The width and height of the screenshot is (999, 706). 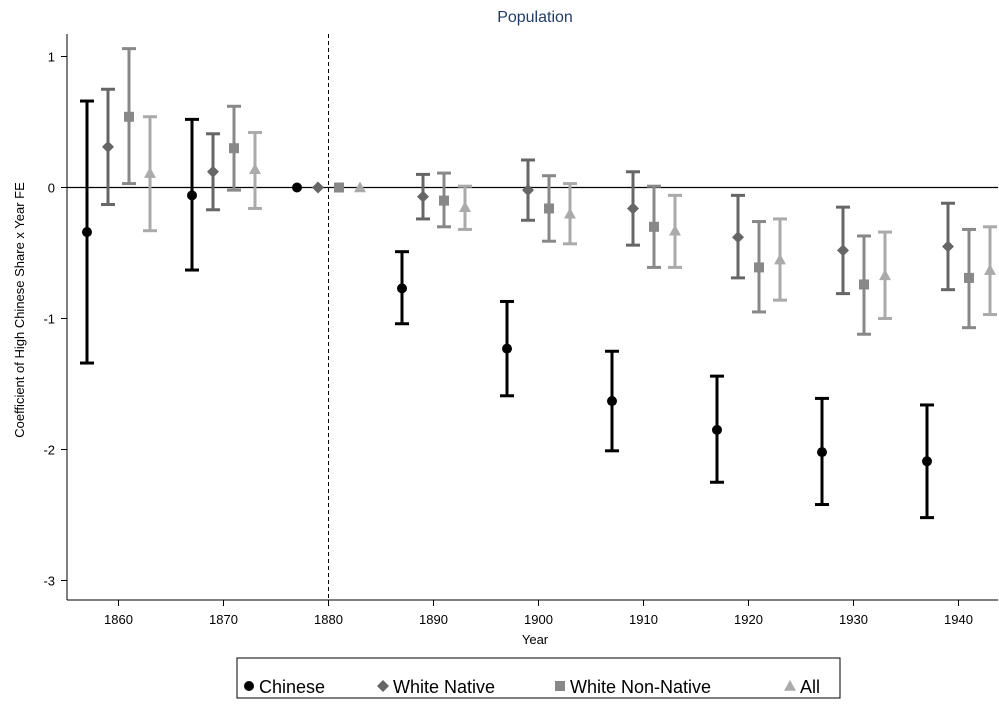 I want to click on x-tick-label: 1920, so click(x=748, y=619).